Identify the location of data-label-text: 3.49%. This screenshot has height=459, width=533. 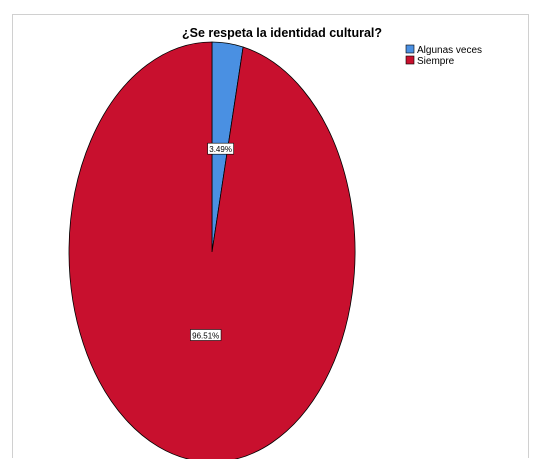
(220, 149).